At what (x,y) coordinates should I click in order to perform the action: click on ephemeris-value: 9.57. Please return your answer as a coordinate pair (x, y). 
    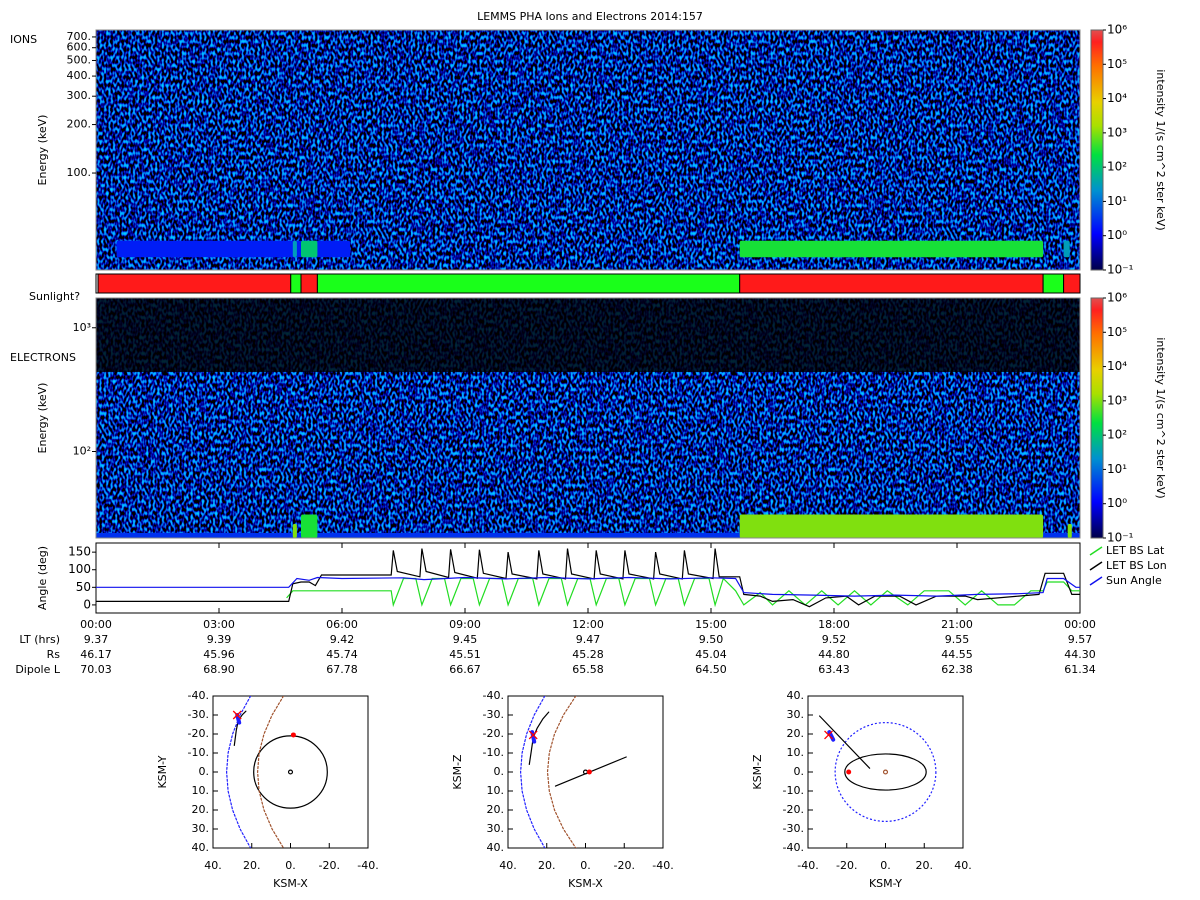
    Looking at the image, I should click on (1080, 639).